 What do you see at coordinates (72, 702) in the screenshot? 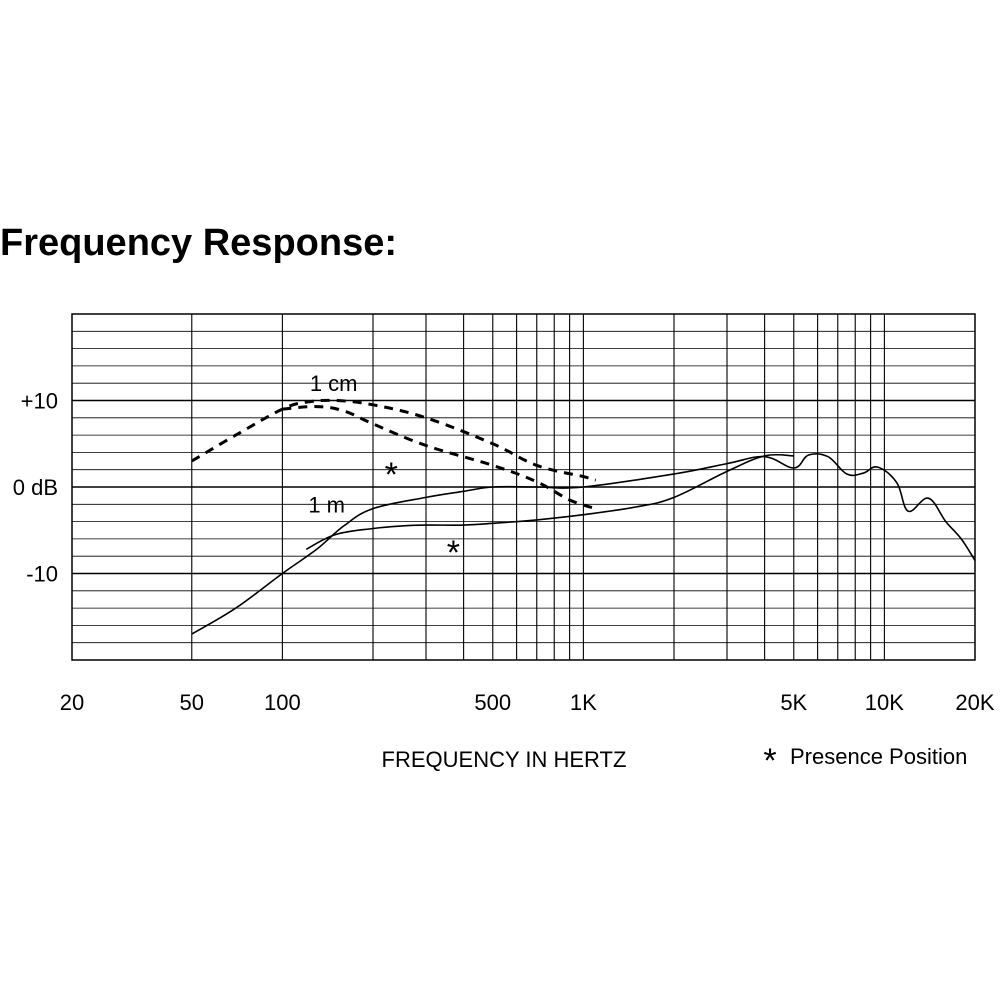
I see `x-tick-label: 20` at bounding box center [72, 702].